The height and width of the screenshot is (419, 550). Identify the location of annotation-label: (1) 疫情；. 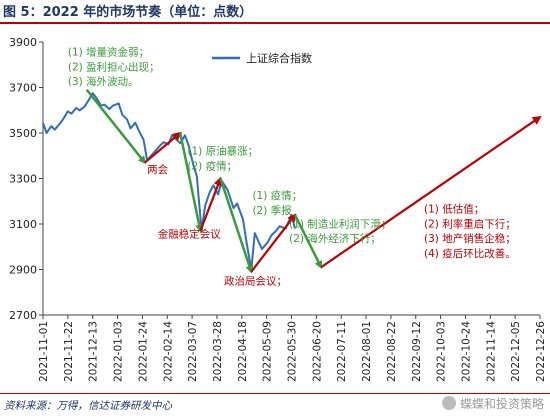
(277, 195).